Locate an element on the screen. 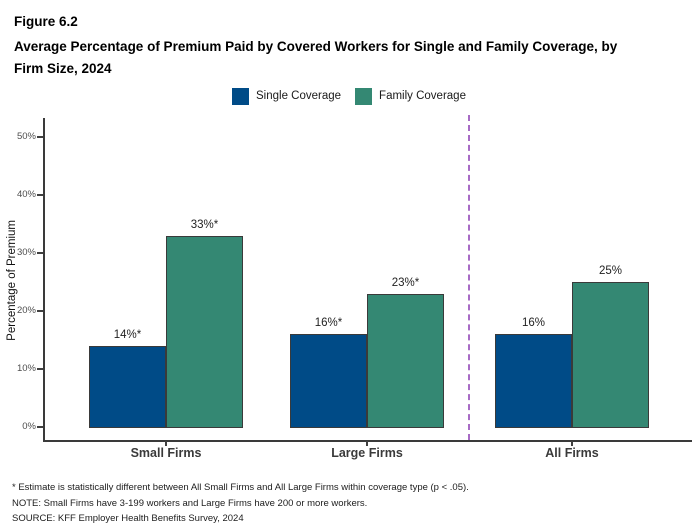  bar-value-label: 25% is located at coordinates (610, 271).